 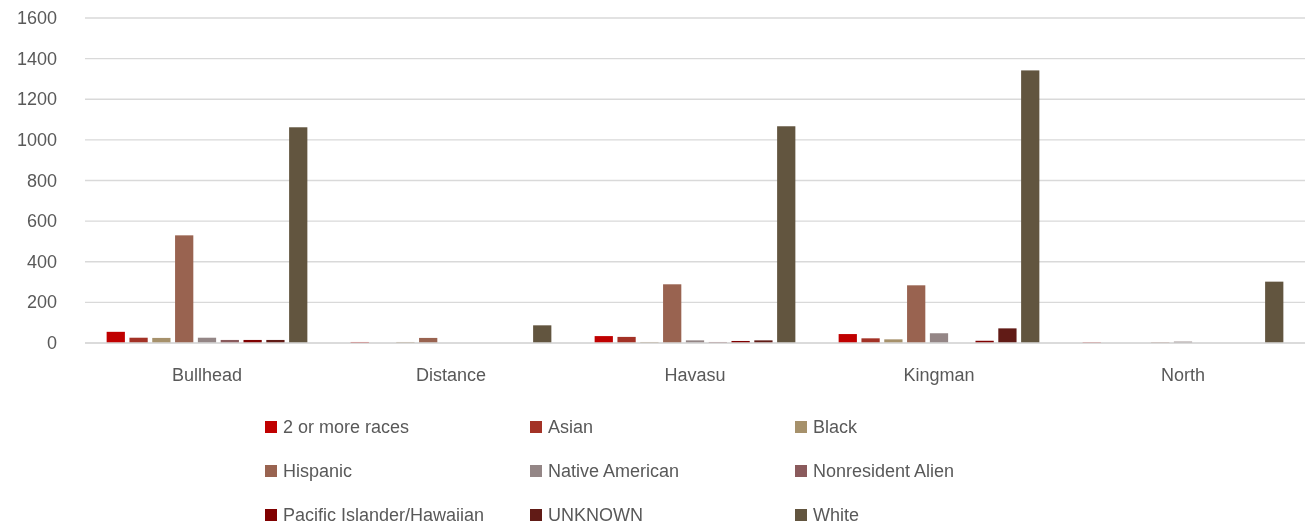 What do you see at coordinates (695, 375) in the screenshot?
I see `x-tick-label: Havasu` at bounding box center [695, 375].